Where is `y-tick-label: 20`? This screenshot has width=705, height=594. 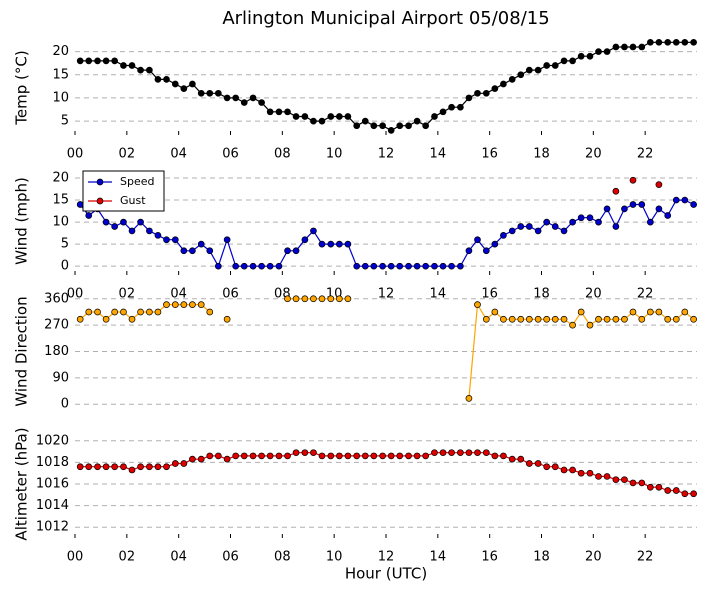
y-tick-label: 20 is located at coordinates (60, 178).